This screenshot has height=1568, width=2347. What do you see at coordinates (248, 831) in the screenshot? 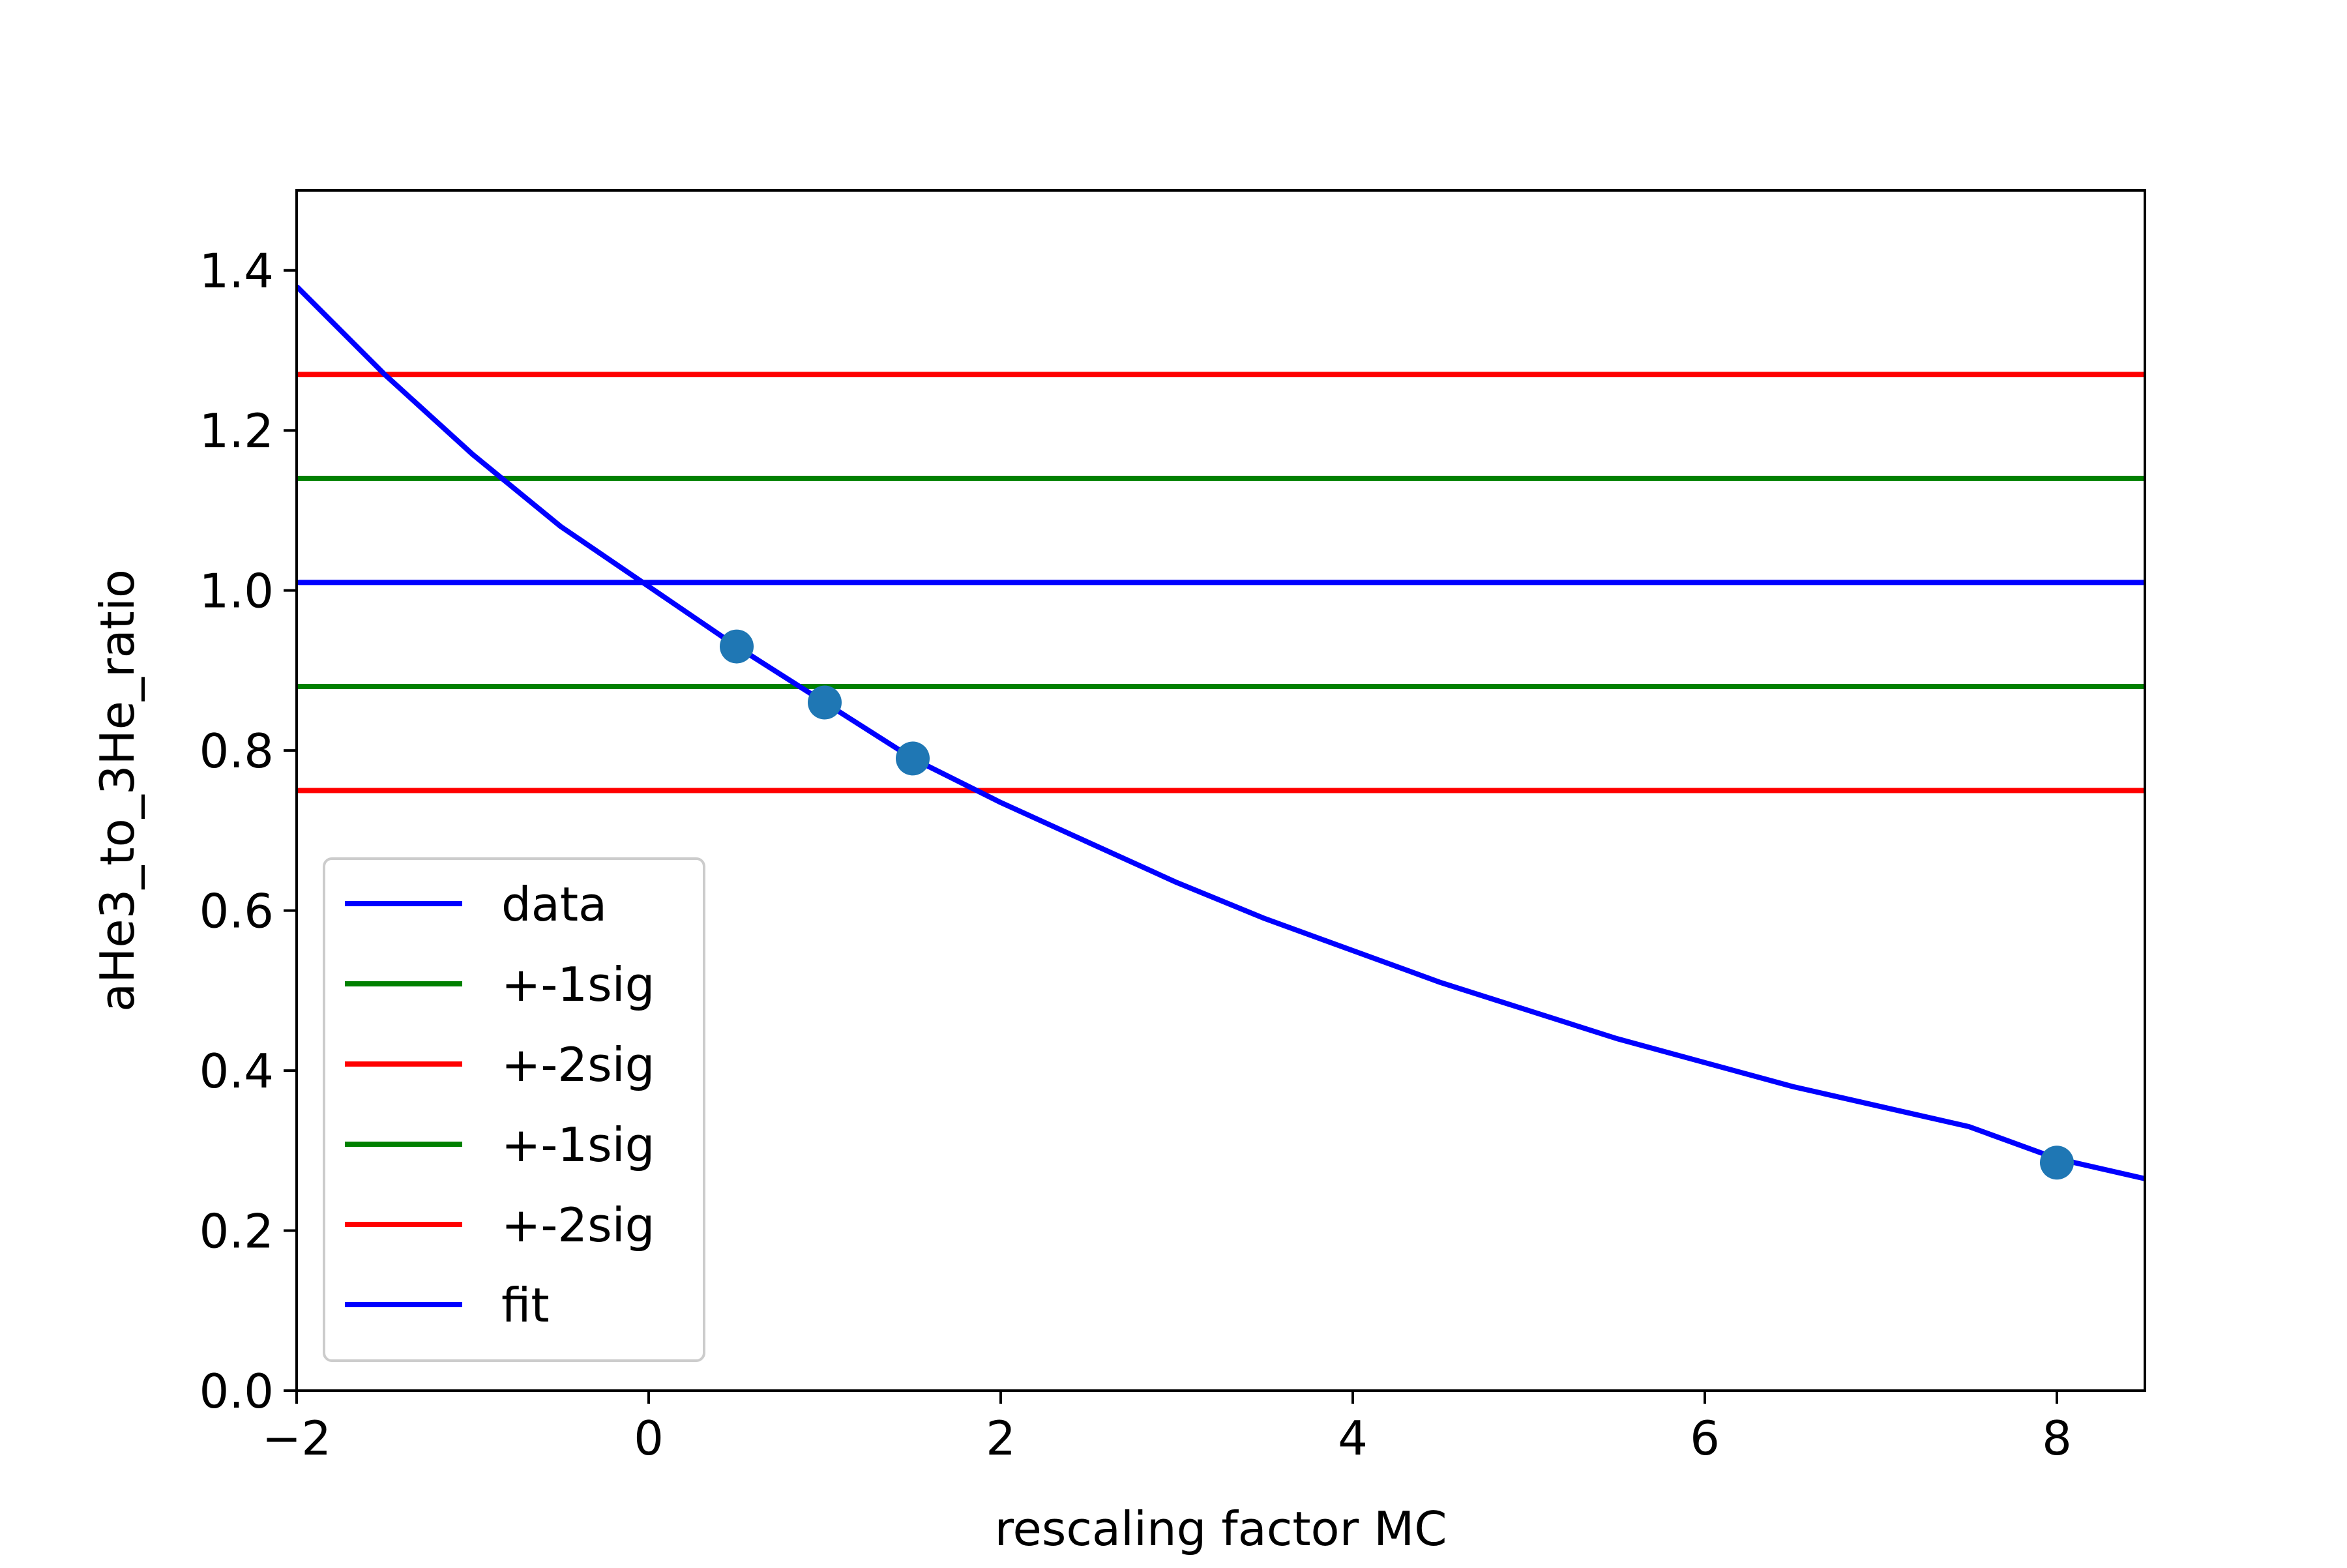
I see `y-axis: 0.0 0.2 0.4 0.6 0.8 1.0 1.2 1.4` at bounding box center [248, 831].